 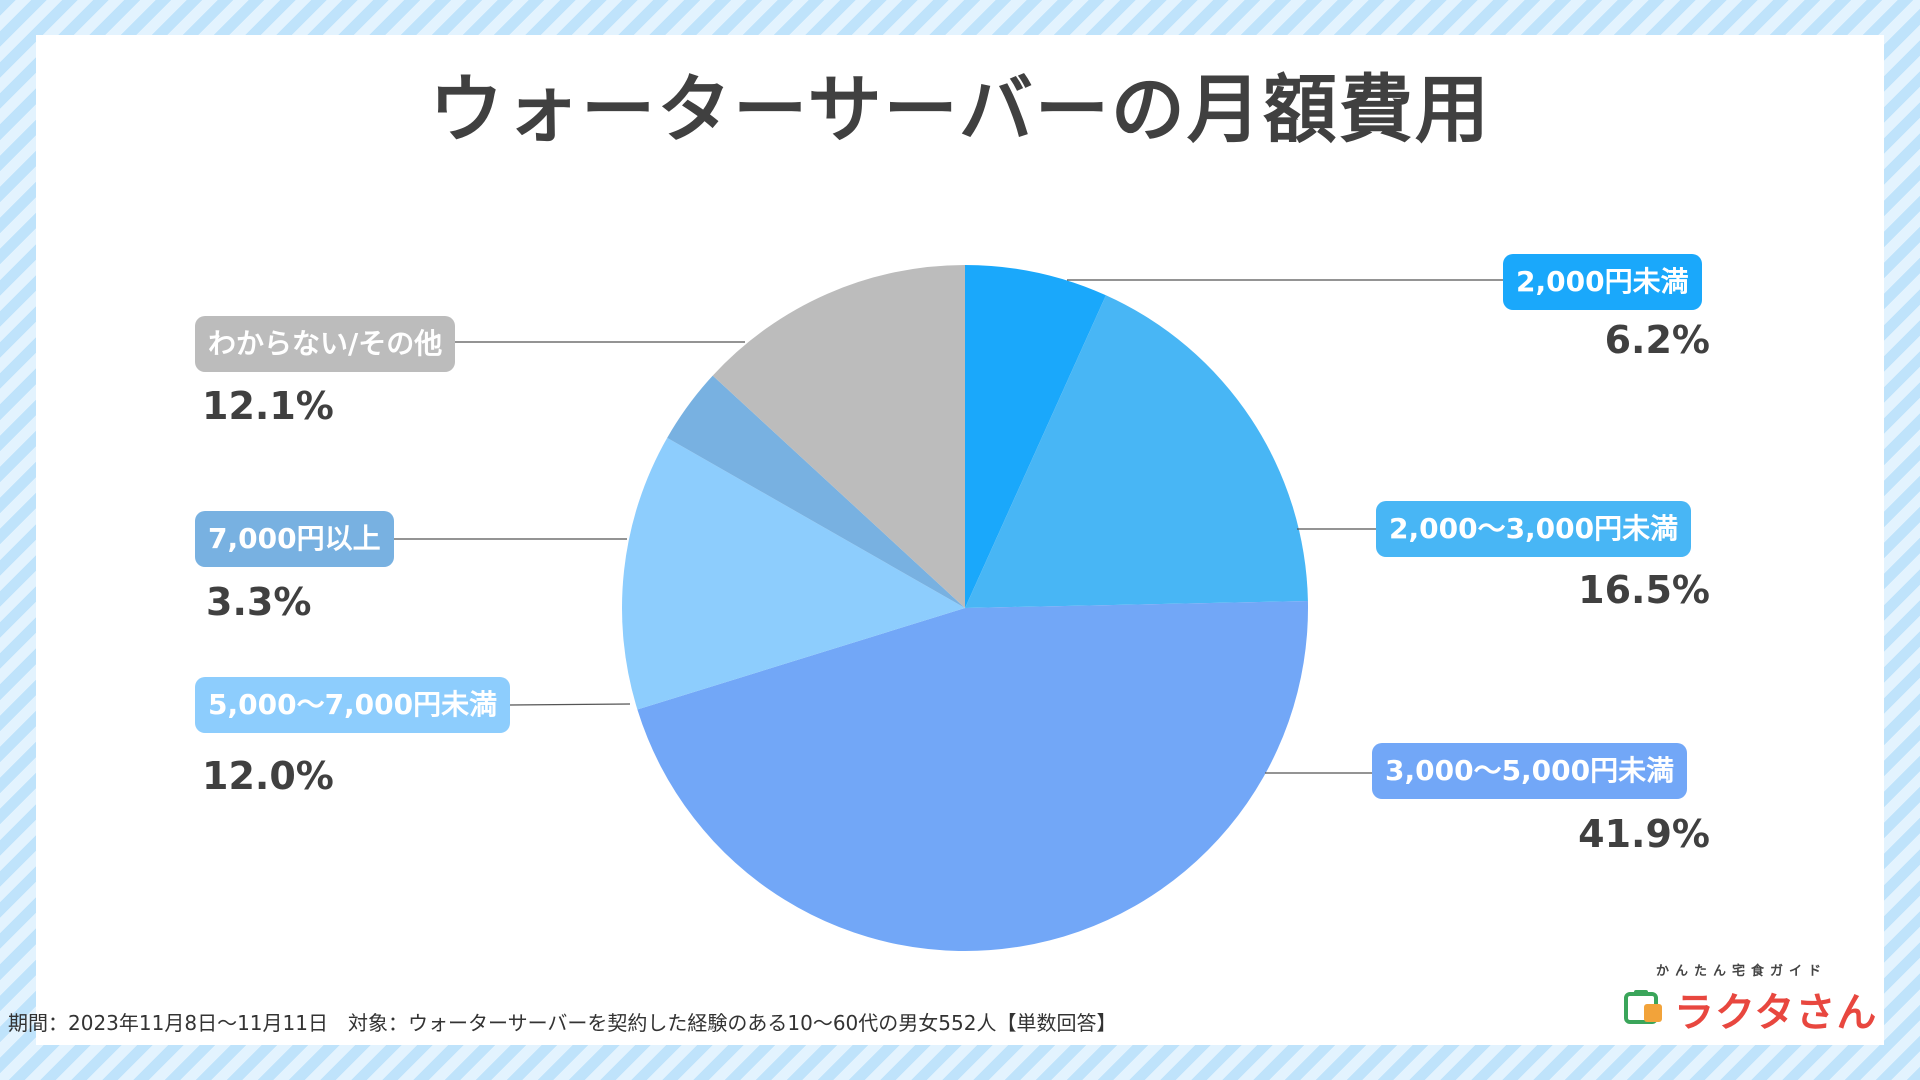 I want to click on slice-value-5000-7000: 12.0%, so click(x=268, y=776).